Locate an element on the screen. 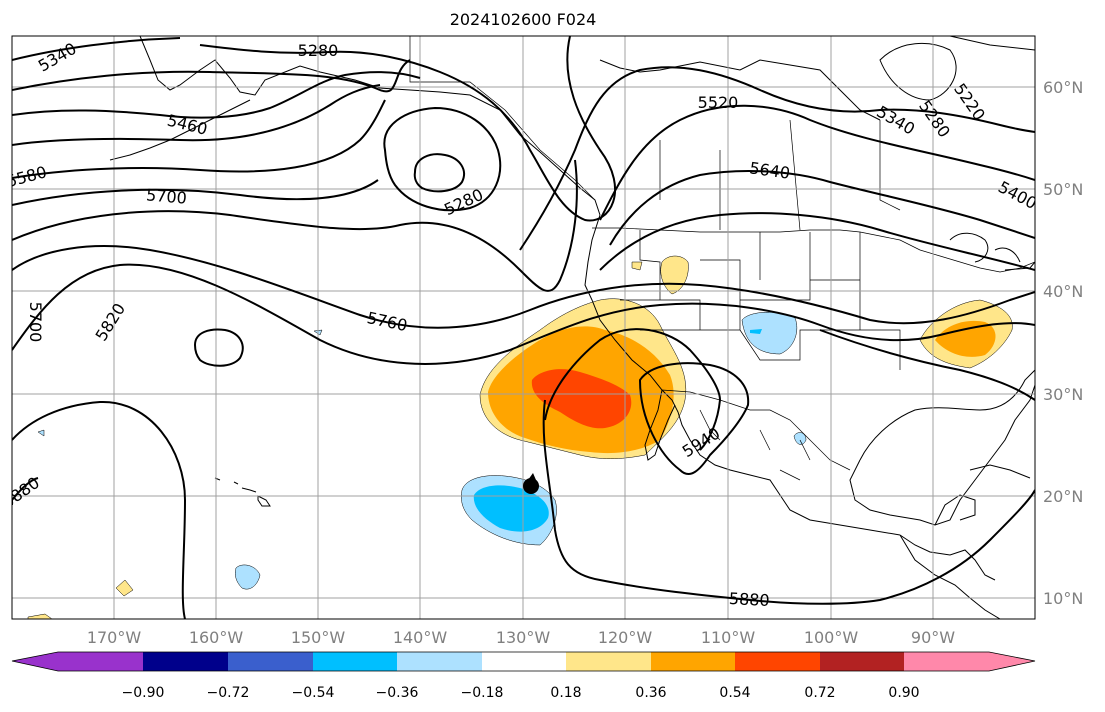  colorbar-tick-4: −0.36 is located at coordinates (397, 693).